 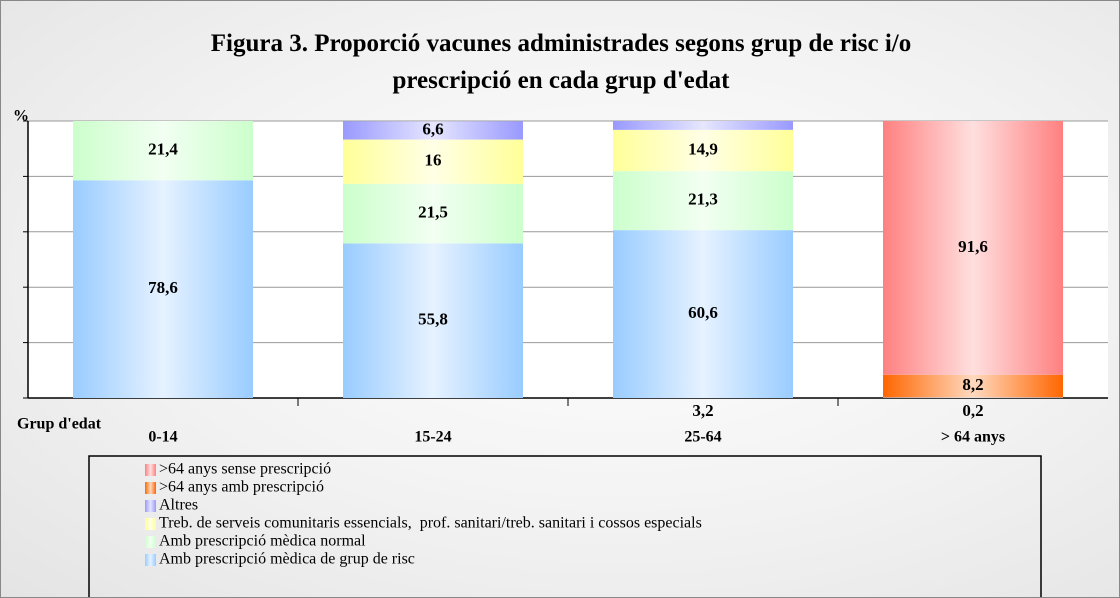 I want to click on x-tick-label: > 64 anys, so click(x=973, y=437).